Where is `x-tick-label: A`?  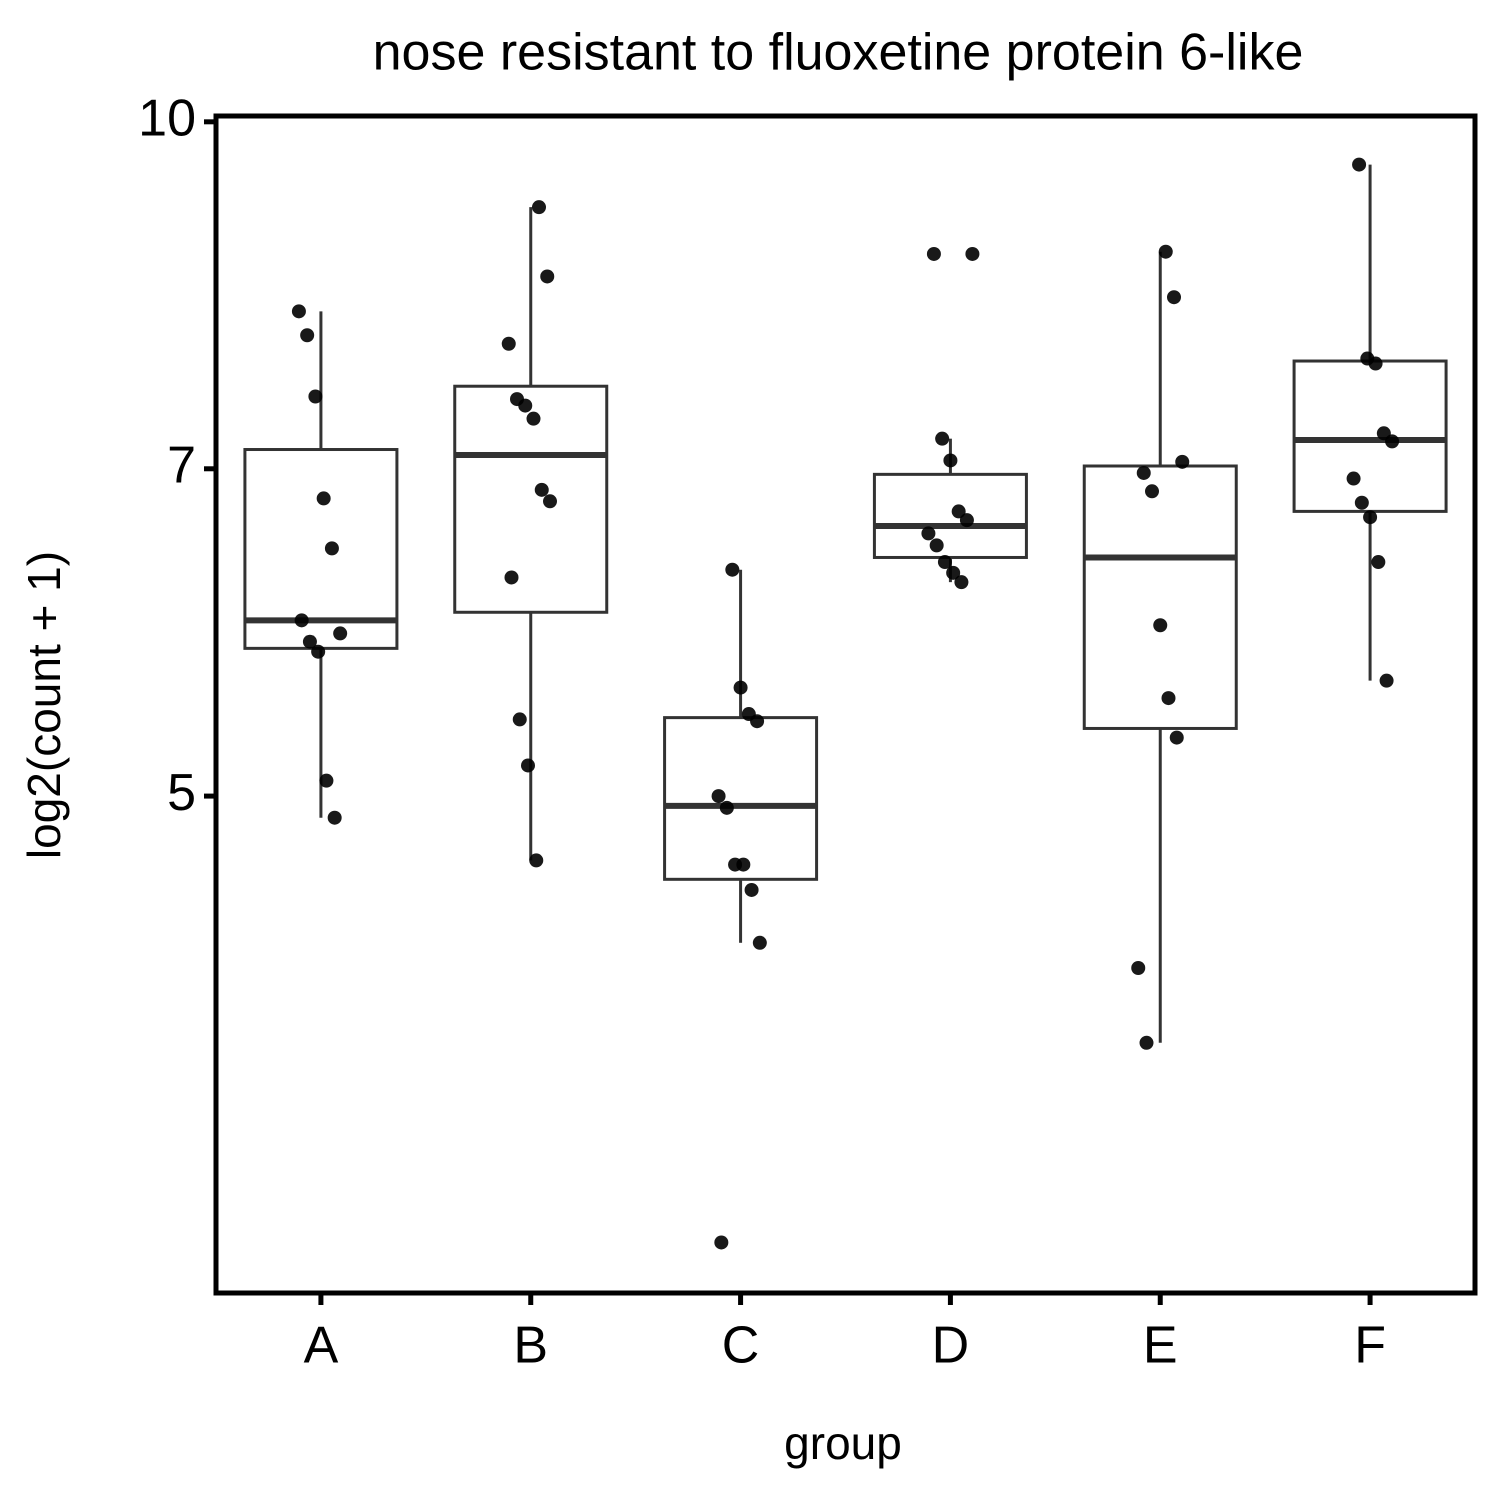
x-tick-label: A is located at coordinates (321, 1346).